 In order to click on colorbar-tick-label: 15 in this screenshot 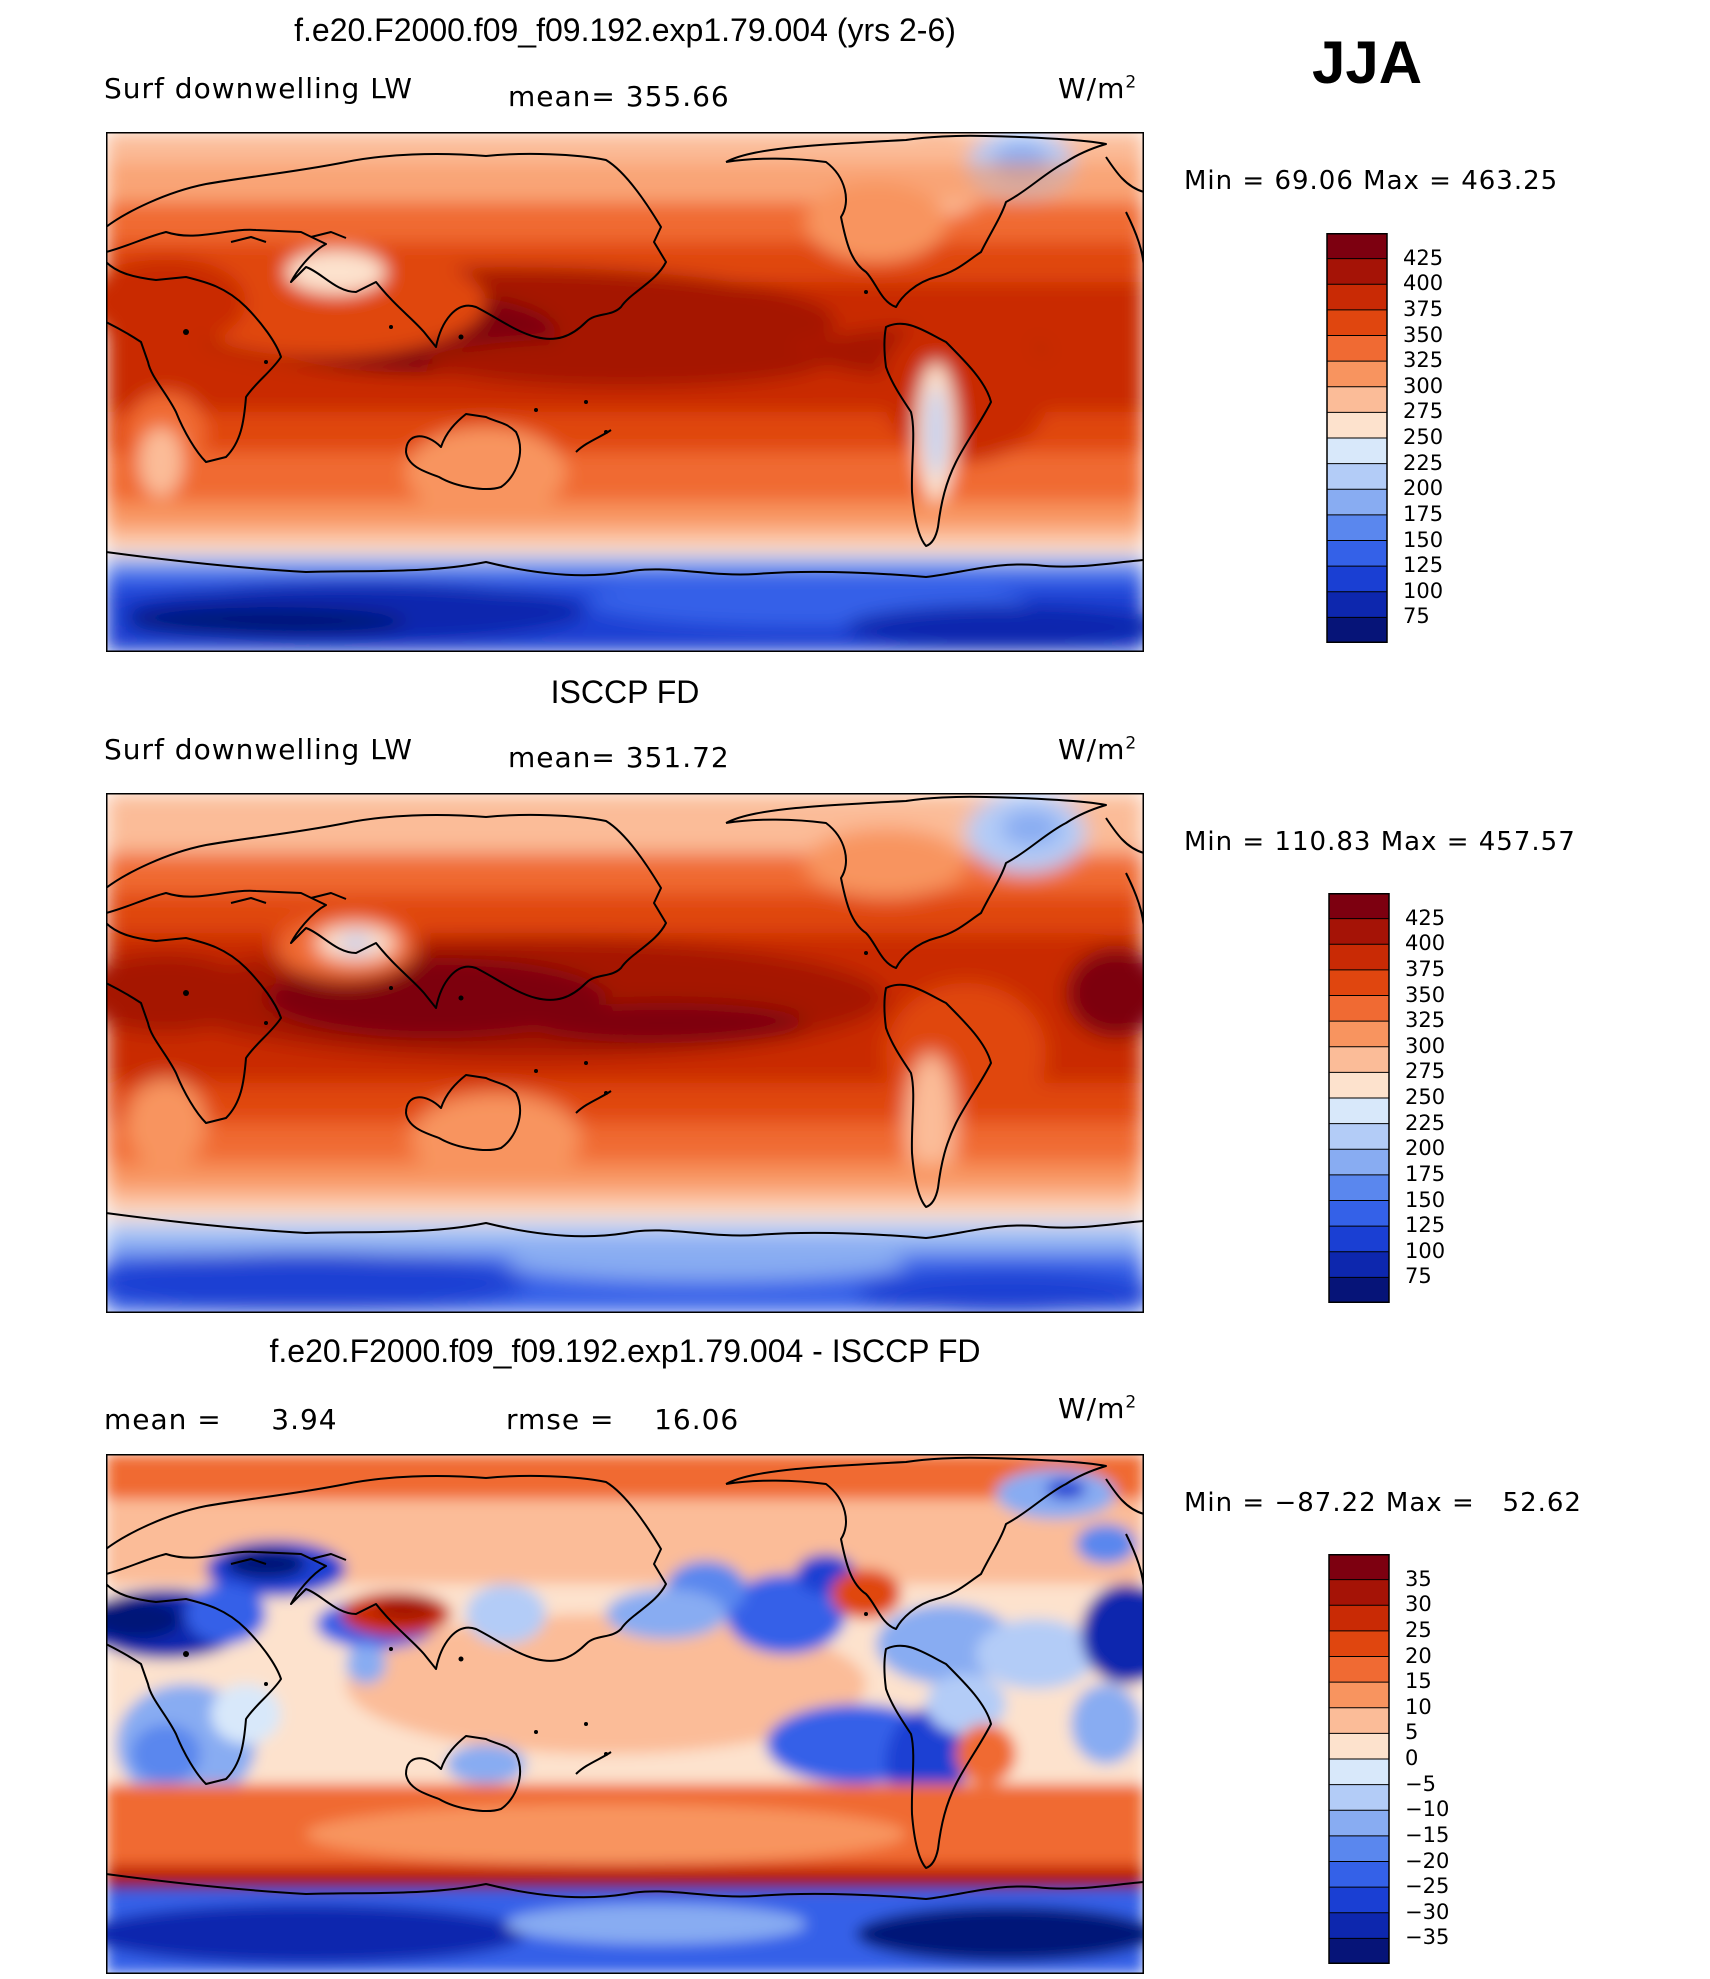, I will do `click(1418, 1681)`.